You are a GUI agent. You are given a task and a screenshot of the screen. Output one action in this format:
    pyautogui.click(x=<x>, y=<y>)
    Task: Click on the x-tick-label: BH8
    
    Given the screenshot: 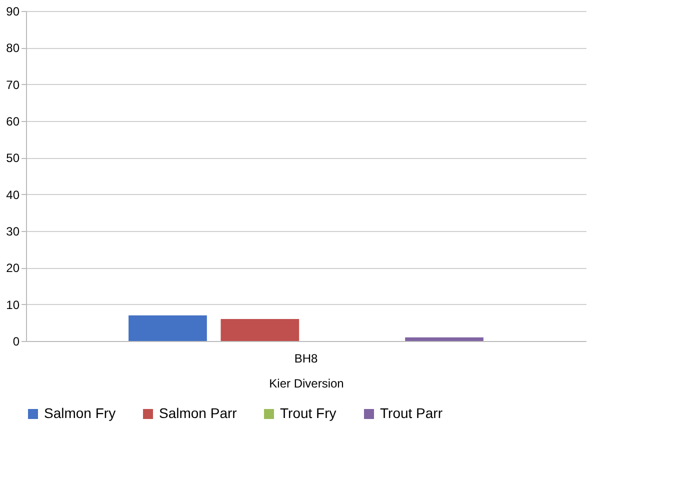 What is the action you would take?
    pyautogui.click(x=306, y=359)
    